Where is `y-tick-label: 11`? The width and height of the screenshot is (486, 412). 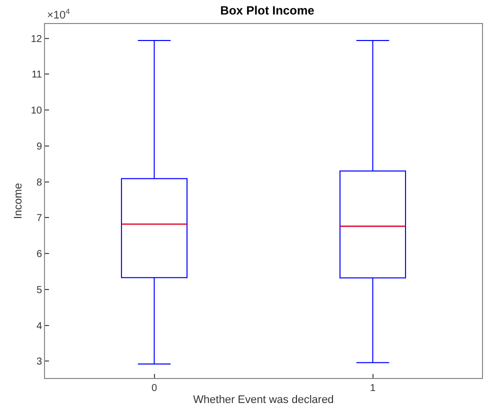 y-tick-label: 11 is located at coordinates (37, 75).